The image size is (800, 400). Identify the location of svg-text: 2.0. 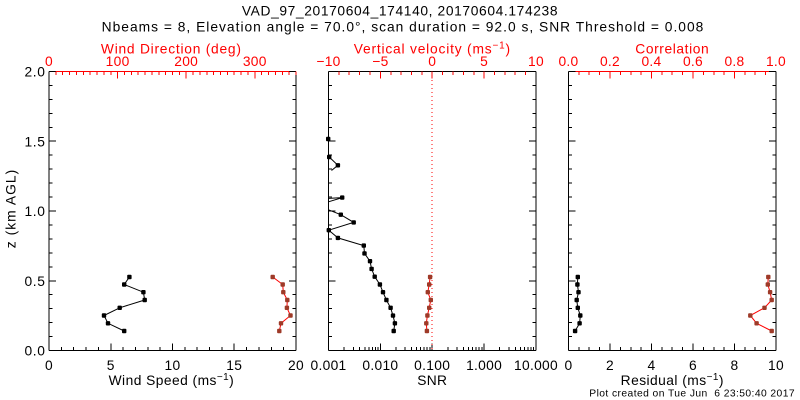
(35, 72).